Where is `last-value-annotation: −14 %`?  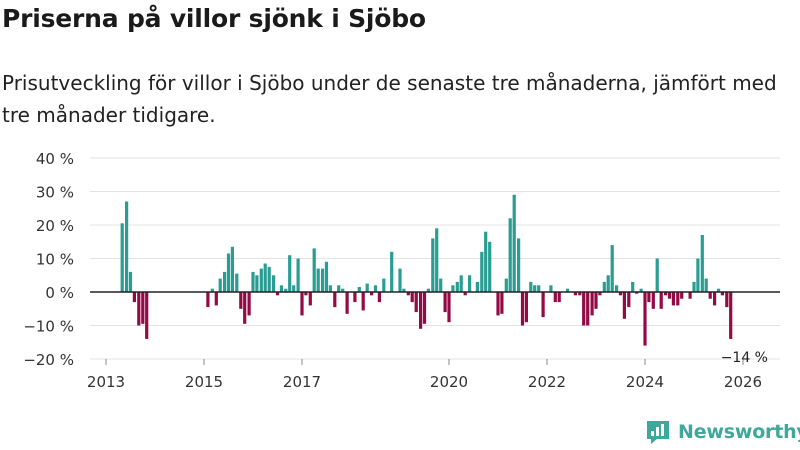
last-value-annotation: −14 % is located at coordinates (744, 358).